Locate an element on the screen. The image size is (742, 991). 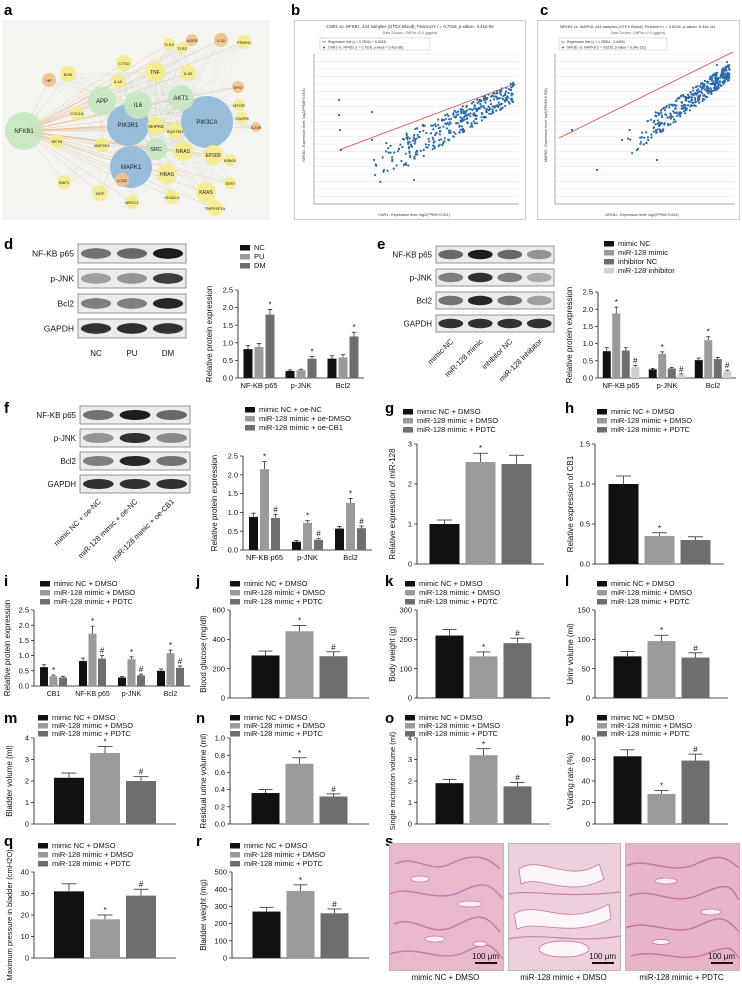
chart-n-tick-label: 0.0 is located at coordinates (220, 824).